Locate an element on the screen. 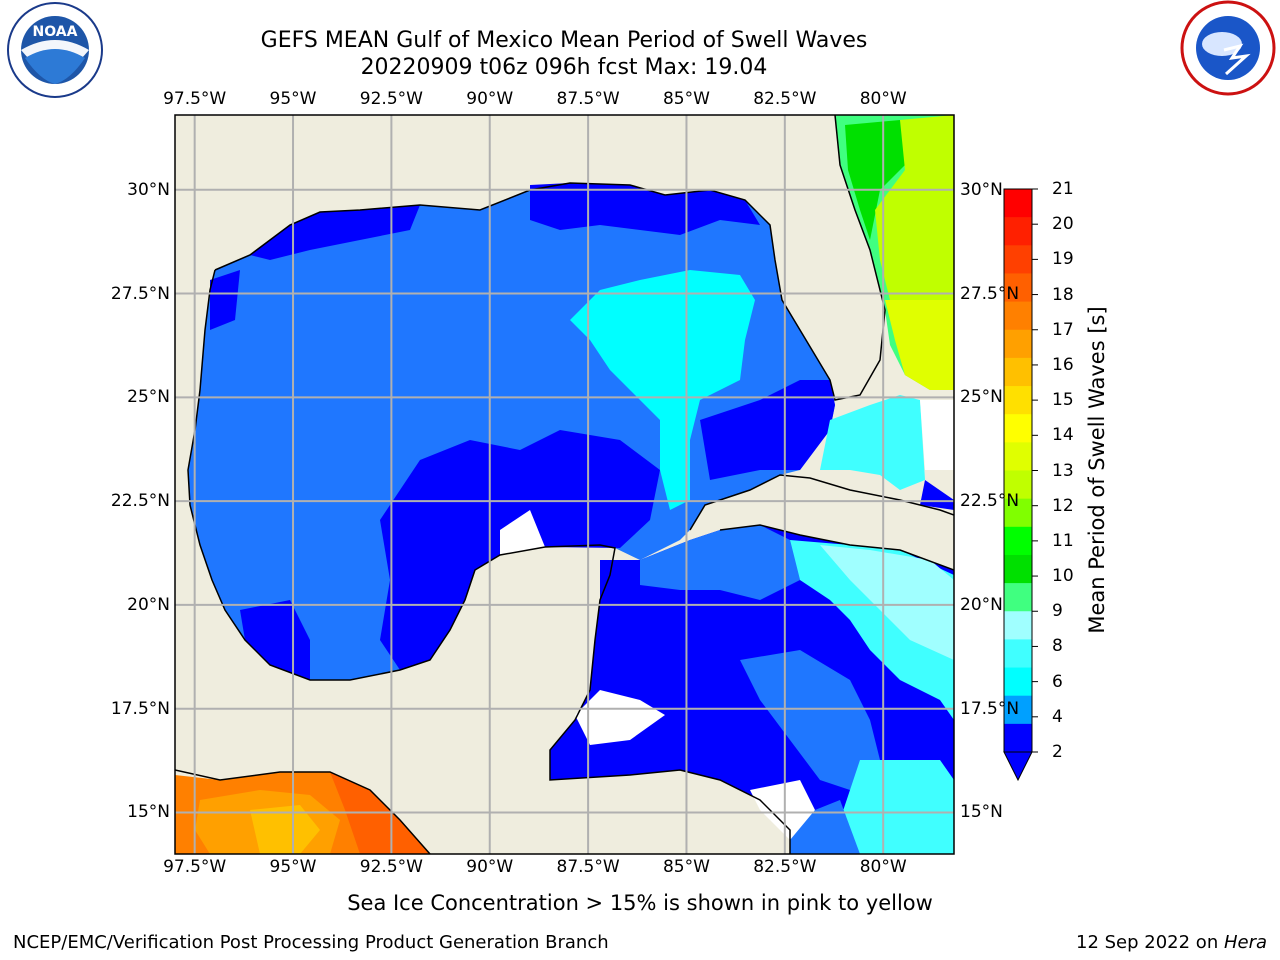  colorbar-tick-label: 8 is located at coordinates (1057, 646).